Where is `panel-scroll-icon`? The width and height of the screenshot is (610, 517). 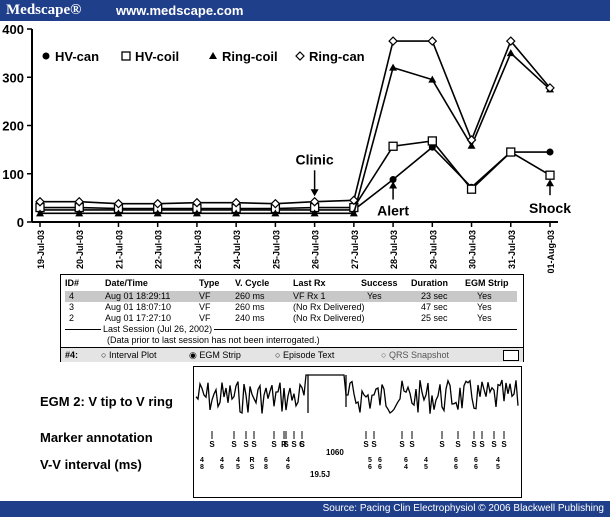
panel-scroll-icon is located at coordinates (511, 355).